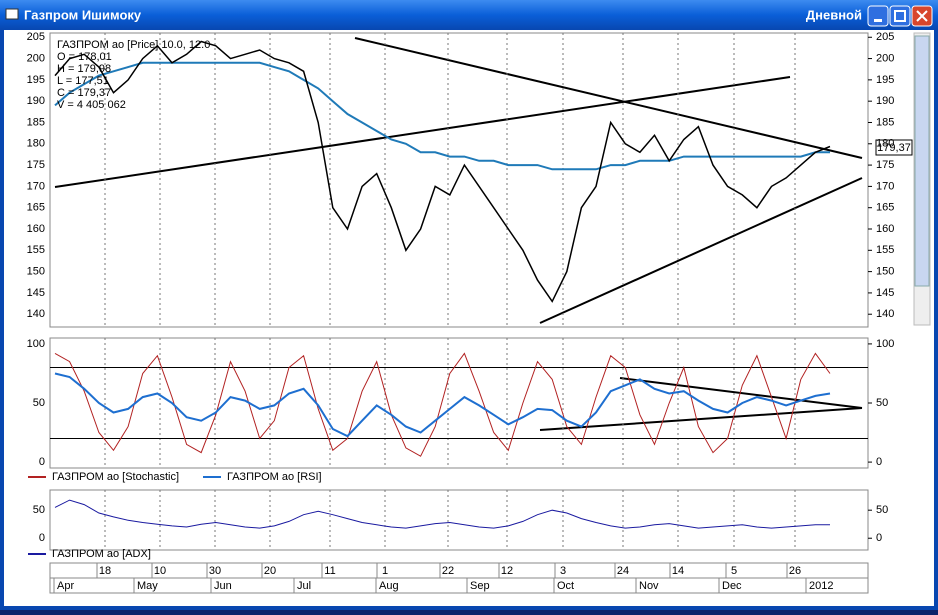 Image resolution: width=938 pixels, height=615 pixels. I want to click on timeframe: Дневной, so click(834, 14).